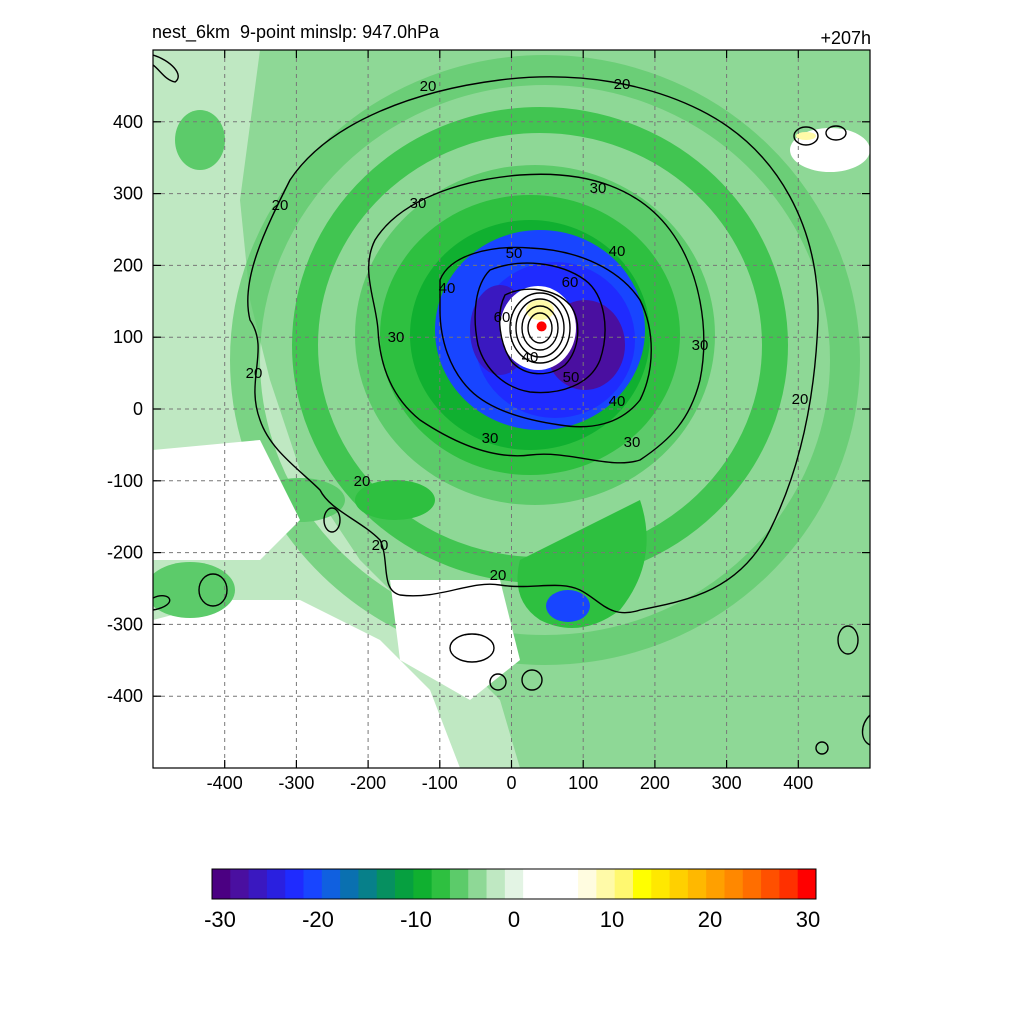 The image size is (1024, 1024). Describe the element at coordinates (416, 919) in the screenshot. I see `colorbar-tick-label: -10` at that location.